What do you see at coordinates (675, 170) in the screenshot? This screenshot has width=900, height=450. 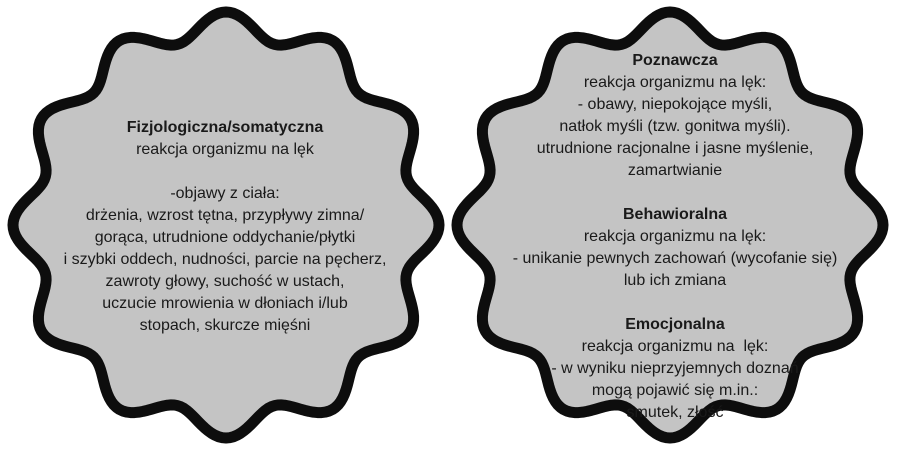 I see `cognitive-line: zamartwianie` at bounding box center [675, 170].